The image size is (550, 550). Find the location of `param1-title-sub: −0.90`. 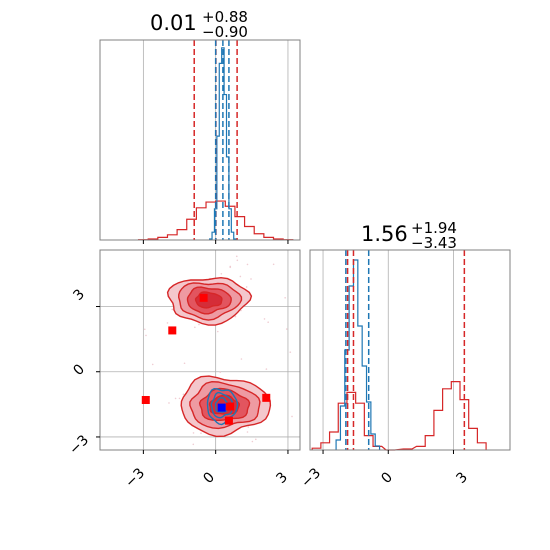

param1-title-sub: −0.90 is located at coordinates (225, 32).